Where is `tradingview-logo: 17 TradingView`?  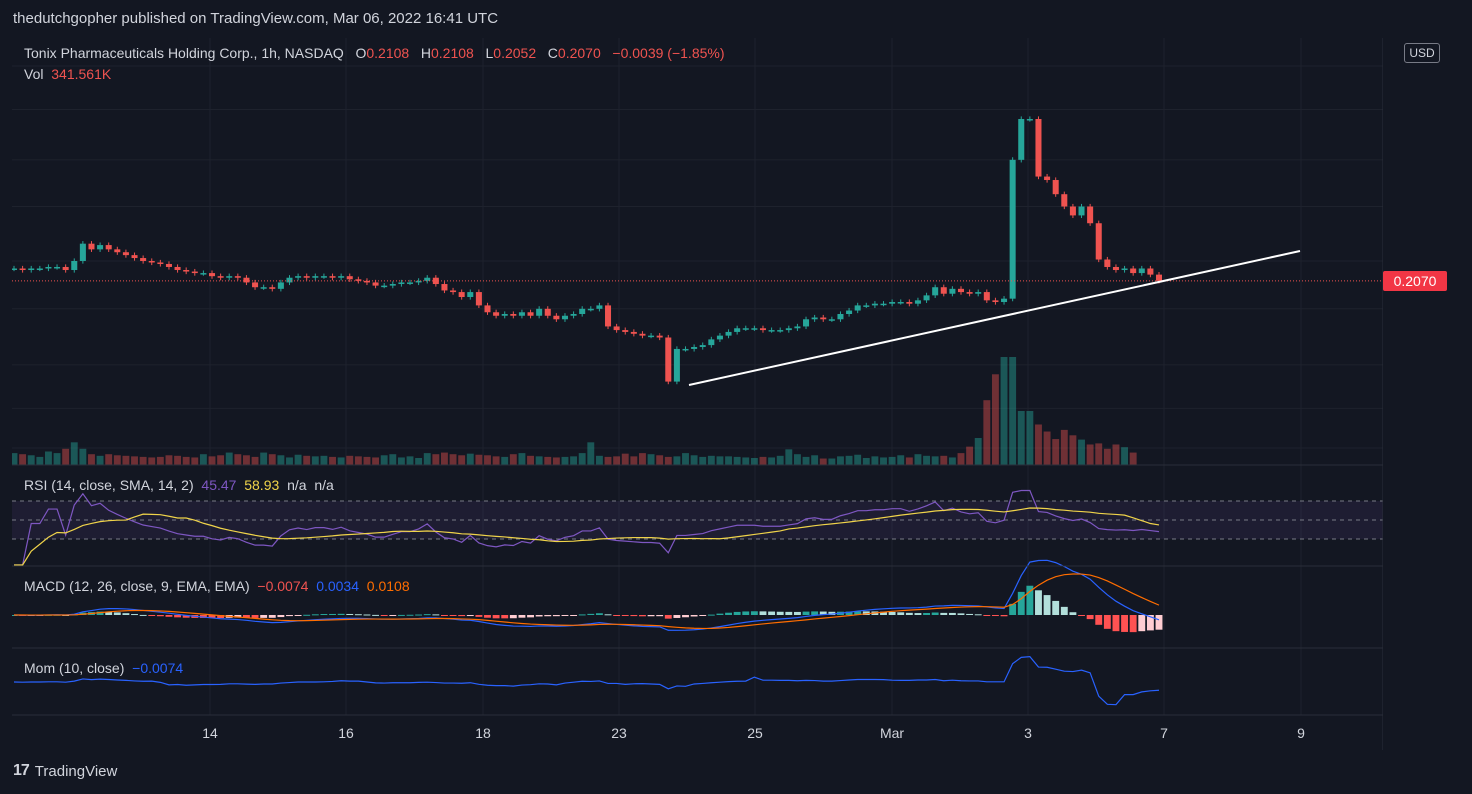 tradingview-logo: 17 TradingView is located at coordinates (65, 771).